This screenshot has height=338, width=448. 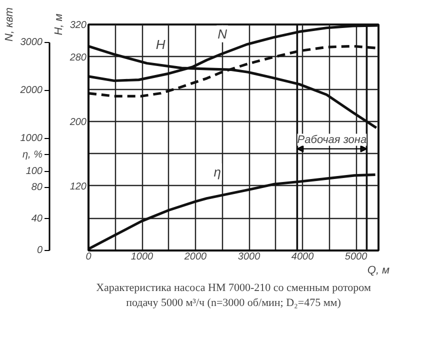 I want to click on y3-tick-label: 40, so click(x=37, y=218).